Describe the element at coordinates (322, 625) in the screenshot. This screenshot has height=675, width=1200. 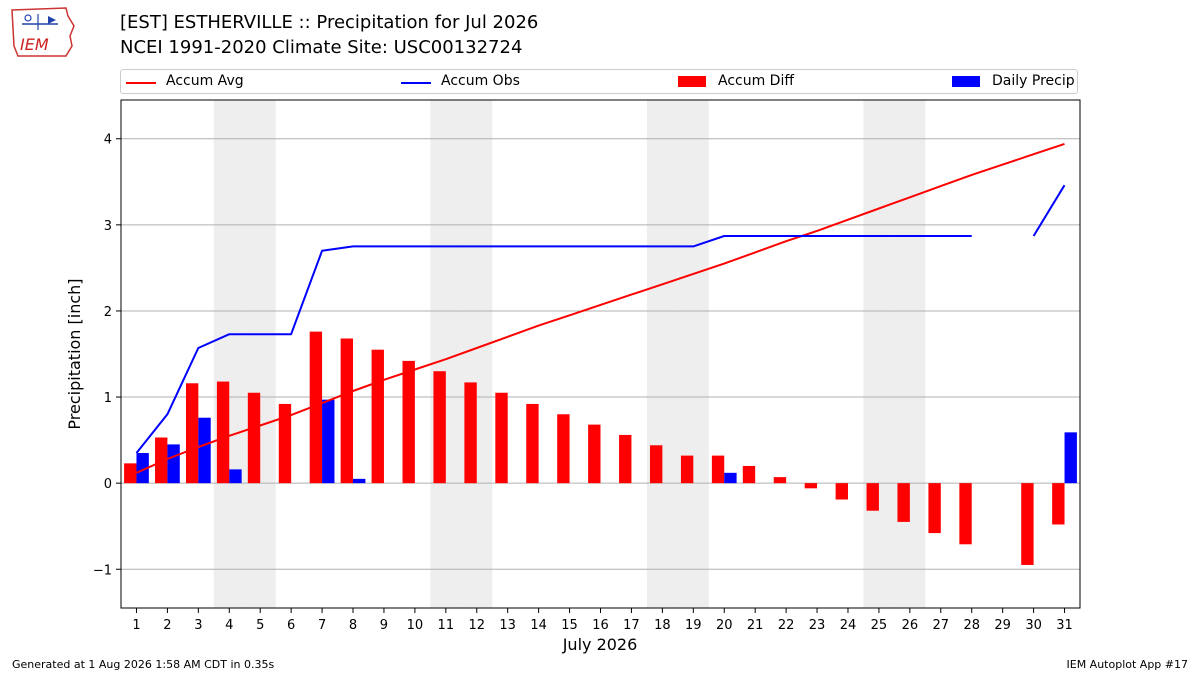
I see `xtick-label-7: 7` at that location.